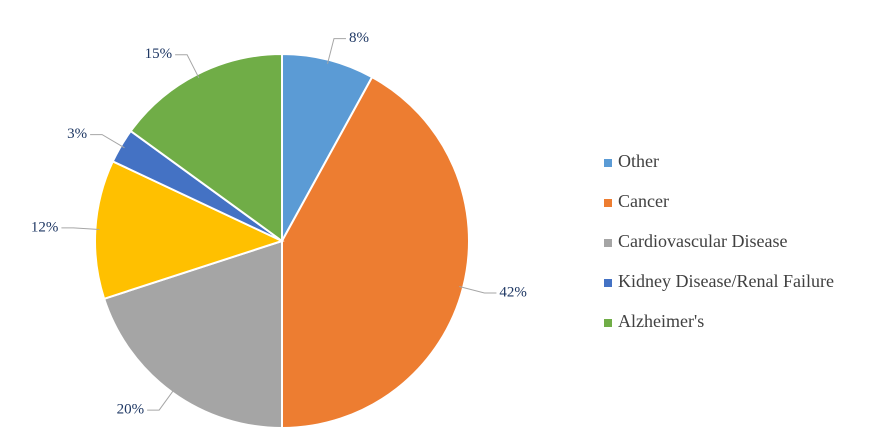 The image size is (895, 429). Describe the element at coordinates (726, 281) in the screenshot. I see `legend-label: Kidney Disease/Renal Failure` at that location.